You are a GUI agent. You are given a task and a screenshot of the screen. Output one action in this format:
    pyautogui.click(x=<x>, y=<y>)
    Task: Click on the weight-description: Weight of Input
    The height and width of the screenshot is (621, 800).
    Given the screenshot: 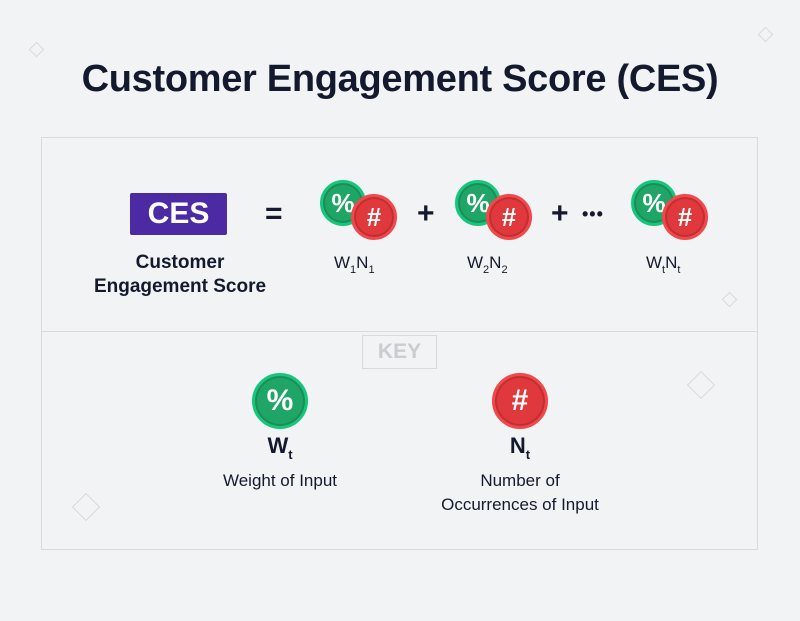 What is the action you would take?
    pyautogui.click(x=280, y=480)
    